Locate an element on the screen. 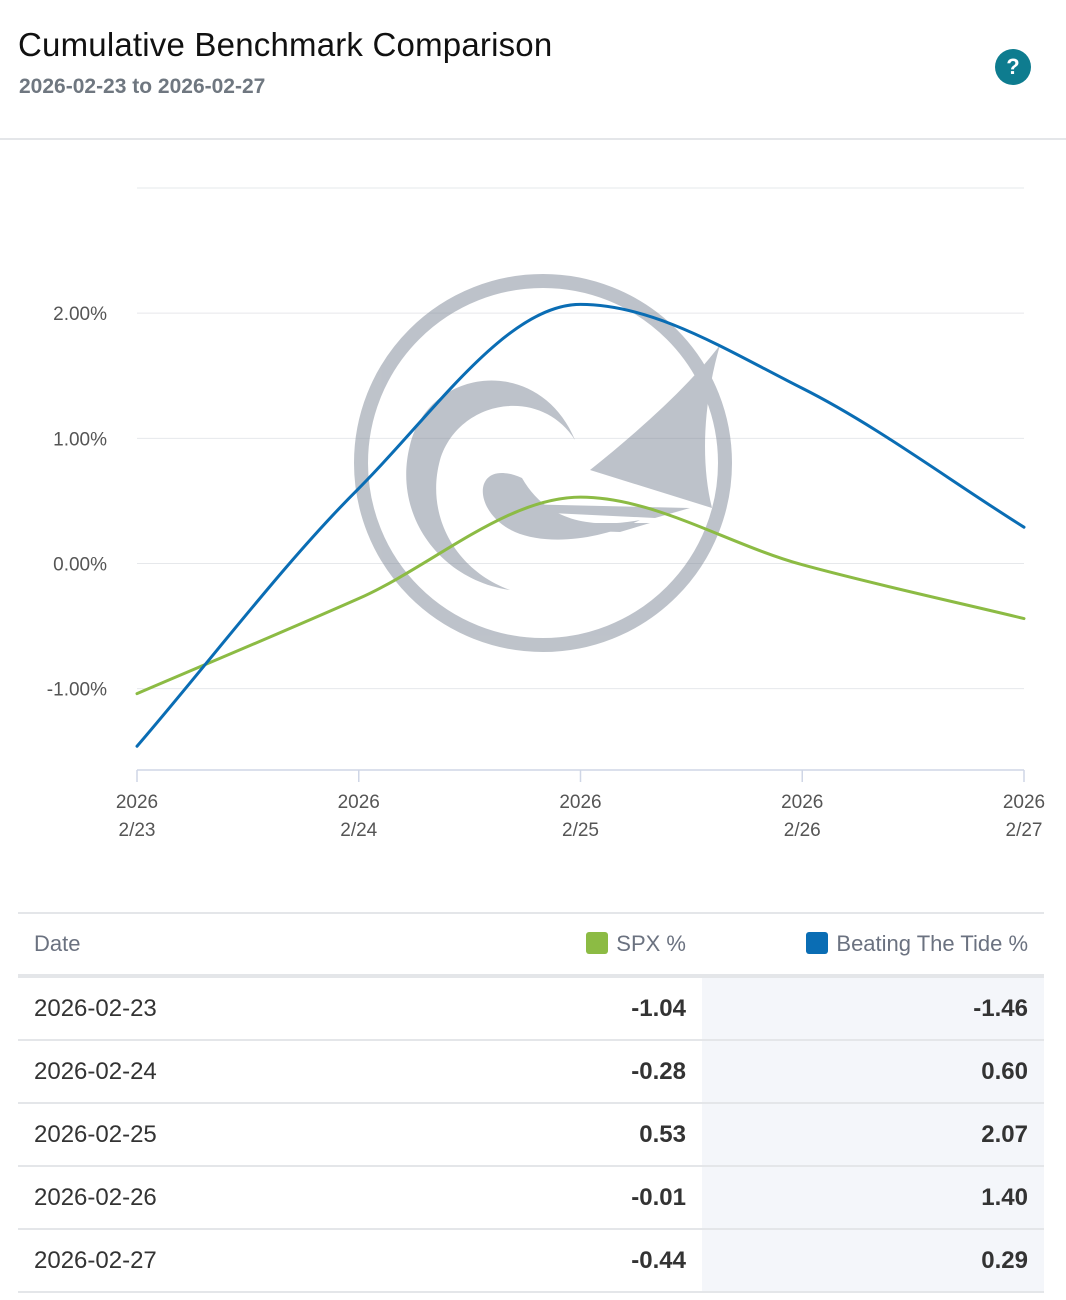 The height and width of the screenshot is (1300, 1066). y-tick-label: 2.00% is located at coordinates (80, 314).